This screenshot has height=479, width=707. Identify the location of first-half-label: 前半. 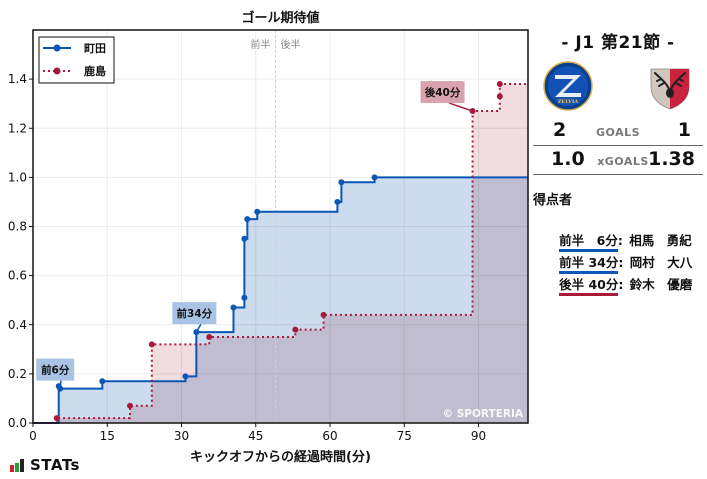
(261, 44).